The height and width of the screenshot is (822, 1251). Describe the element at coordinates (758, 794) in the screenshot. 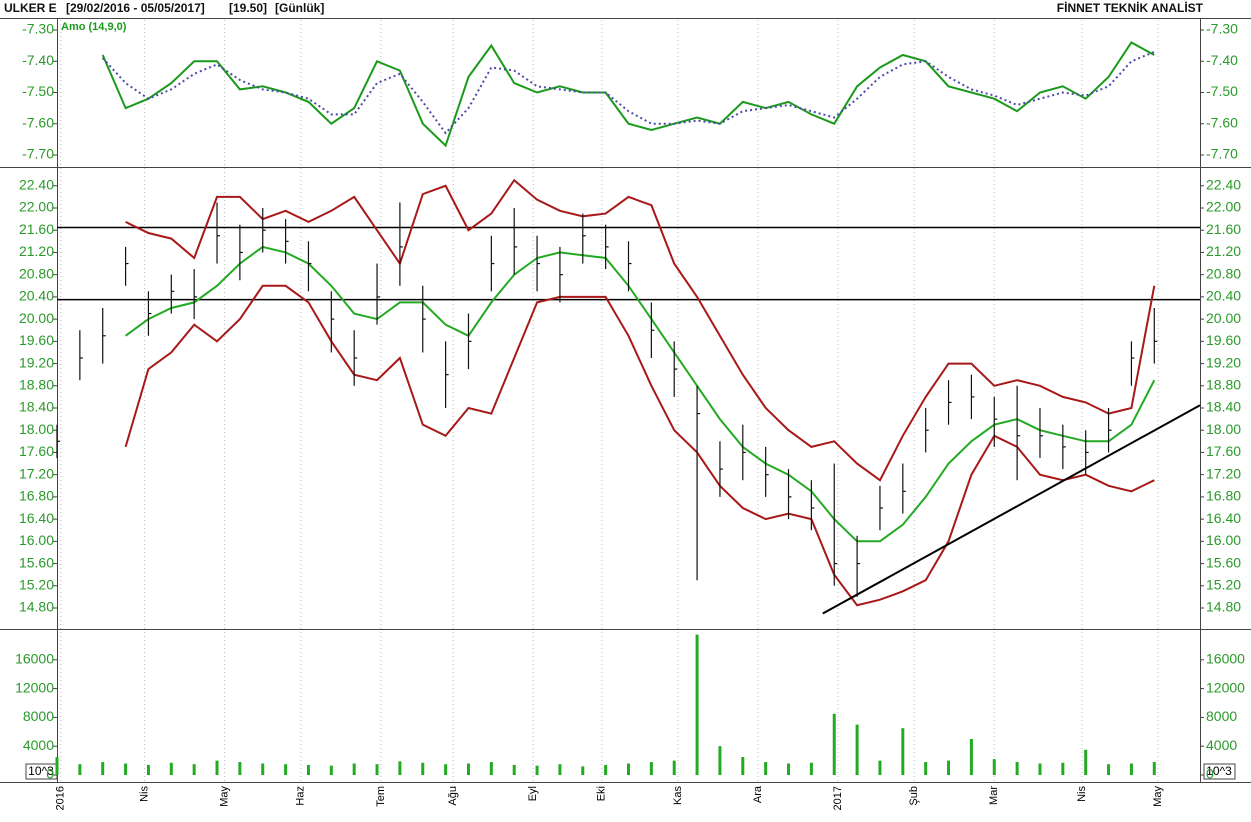

I see `x-tick-label: Ara` at that location.